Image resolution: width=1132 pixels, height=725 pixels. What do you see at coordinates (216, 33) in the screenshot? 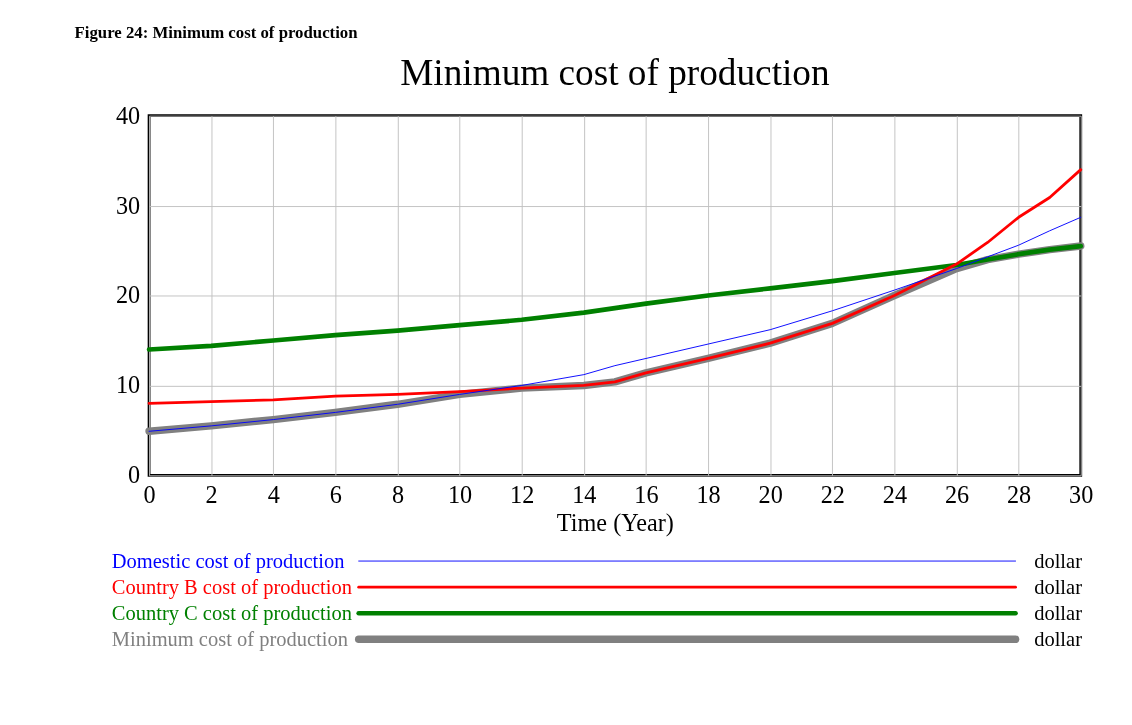
I see `caption: Figure 24: Minimum cost of production` at bounding box center [216, 33].